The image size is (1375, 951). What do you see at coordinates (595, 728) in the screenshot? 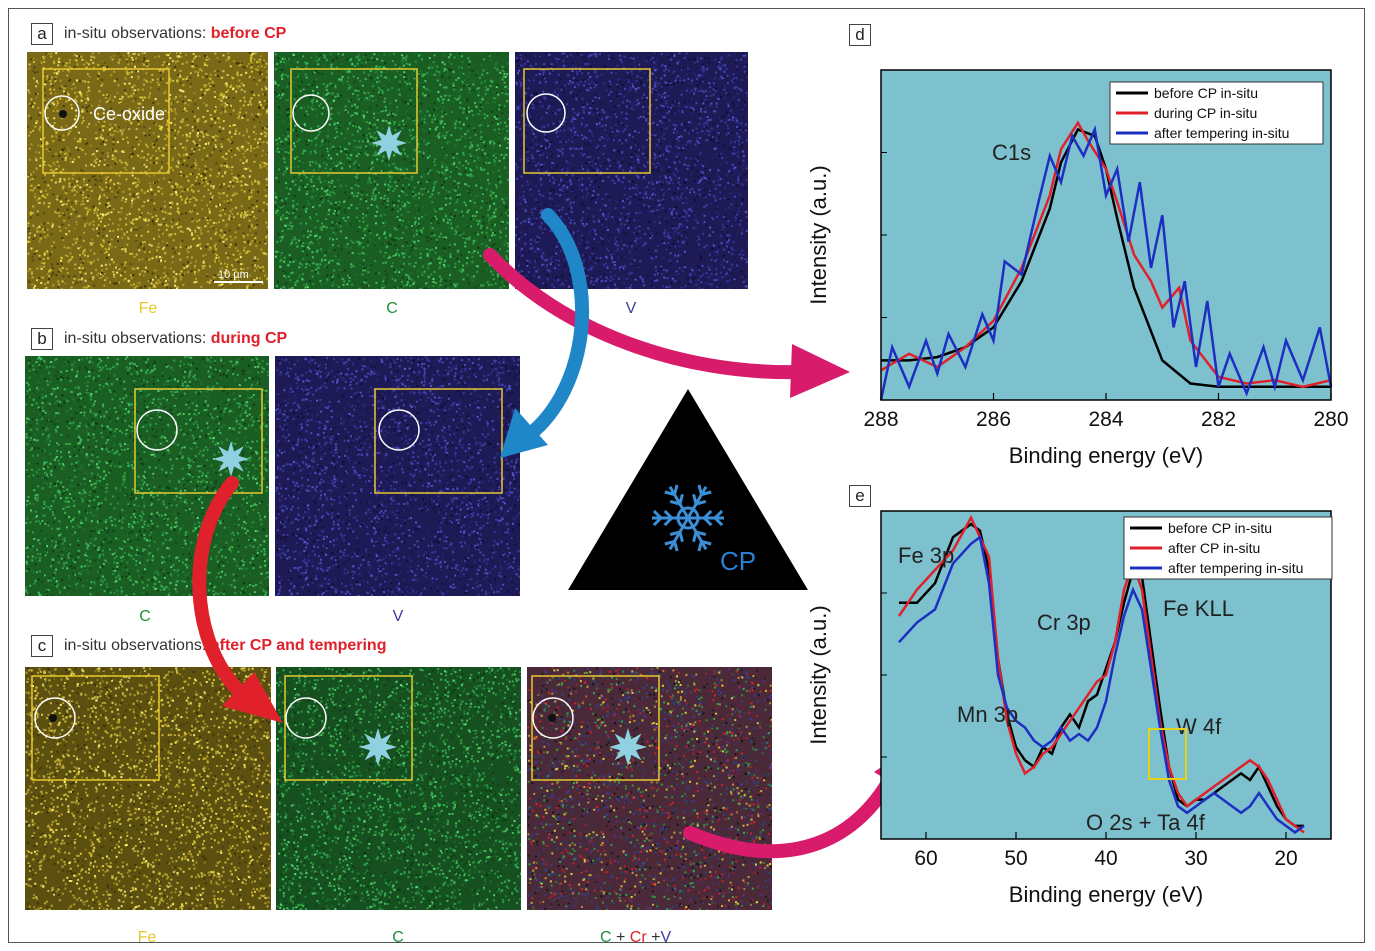
I see `roi-box-c-mix` at bounding box center [595, 728].